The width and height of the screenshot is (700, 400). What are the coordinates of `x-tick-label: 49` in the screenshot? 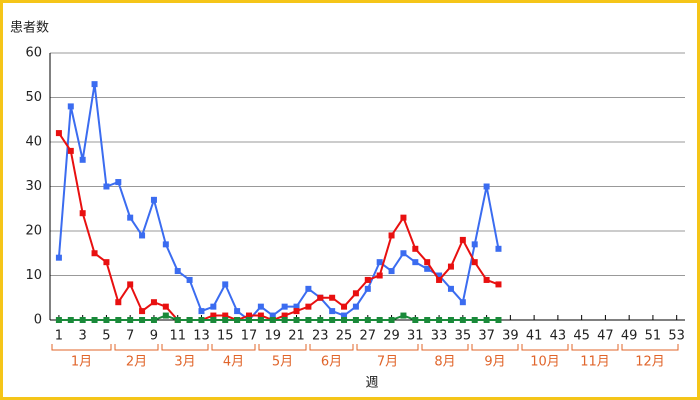 It's located at (629, 336).